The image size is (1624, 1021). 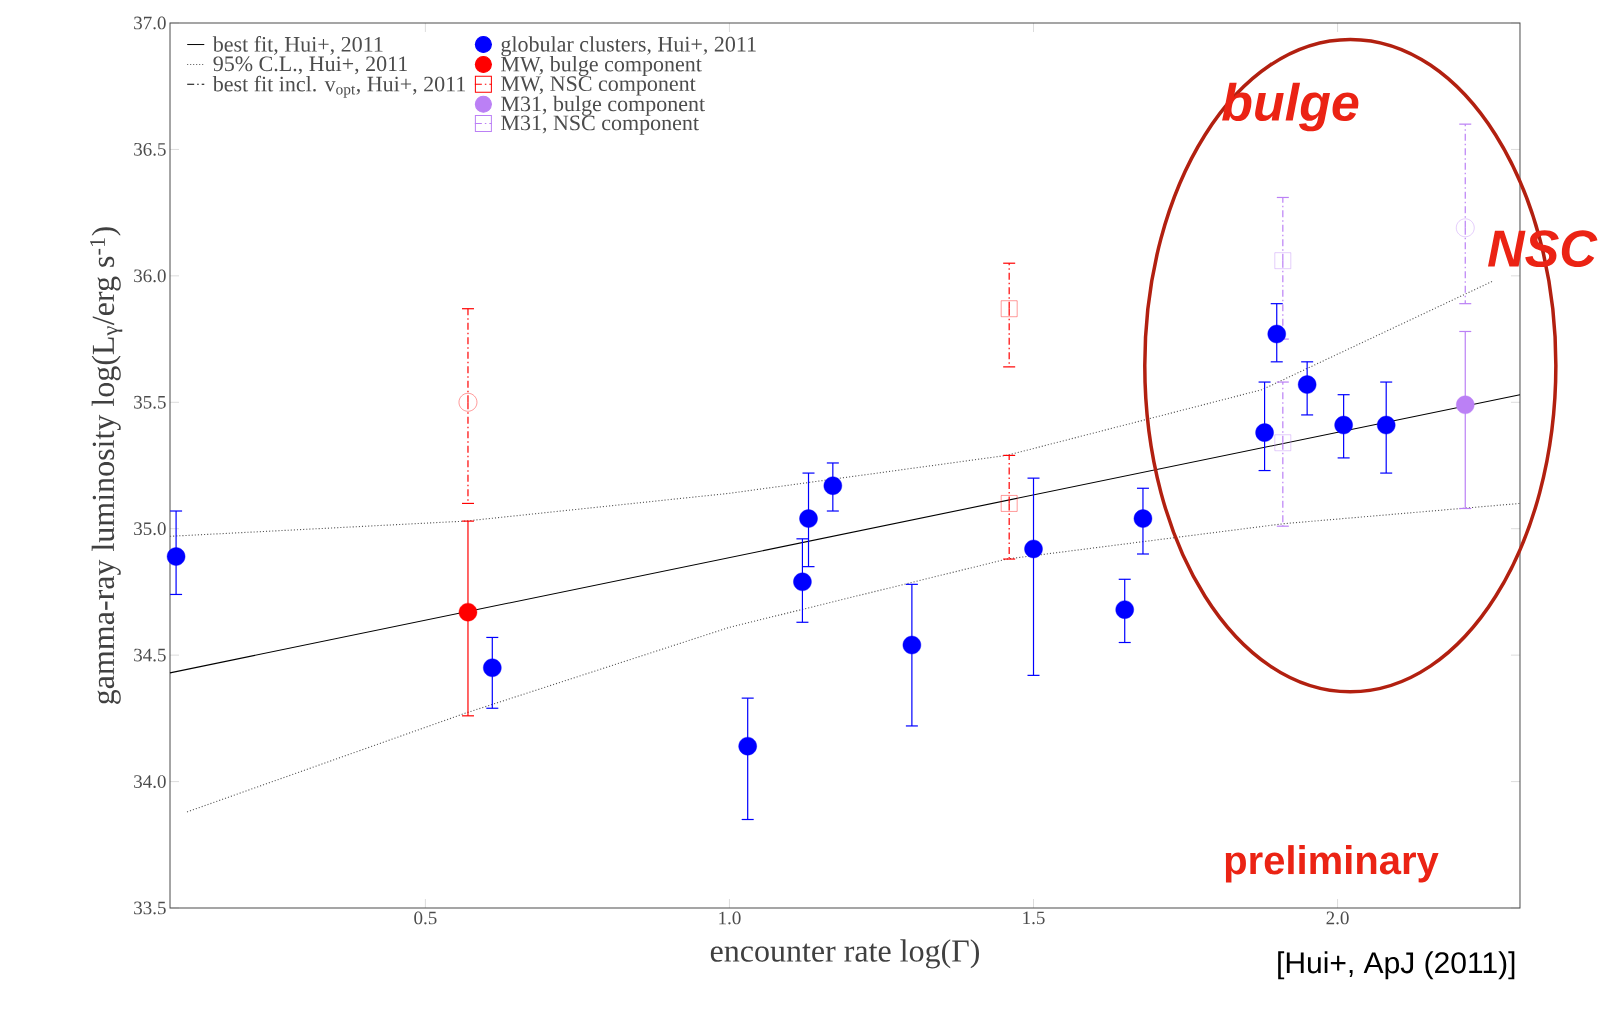 I want to click on legend-label: best fit incl. v$_{opt}$, Hui+, 2011, so click(x=339, y=86).